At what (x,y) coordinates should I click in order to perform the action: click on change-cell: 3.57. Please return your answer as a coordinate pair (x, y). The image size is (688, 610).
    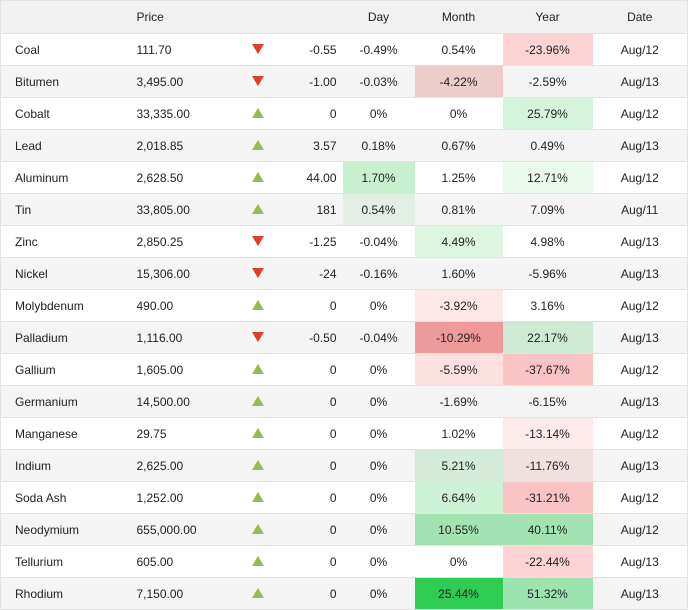
    Looking at the image, I should click on (312, 145).